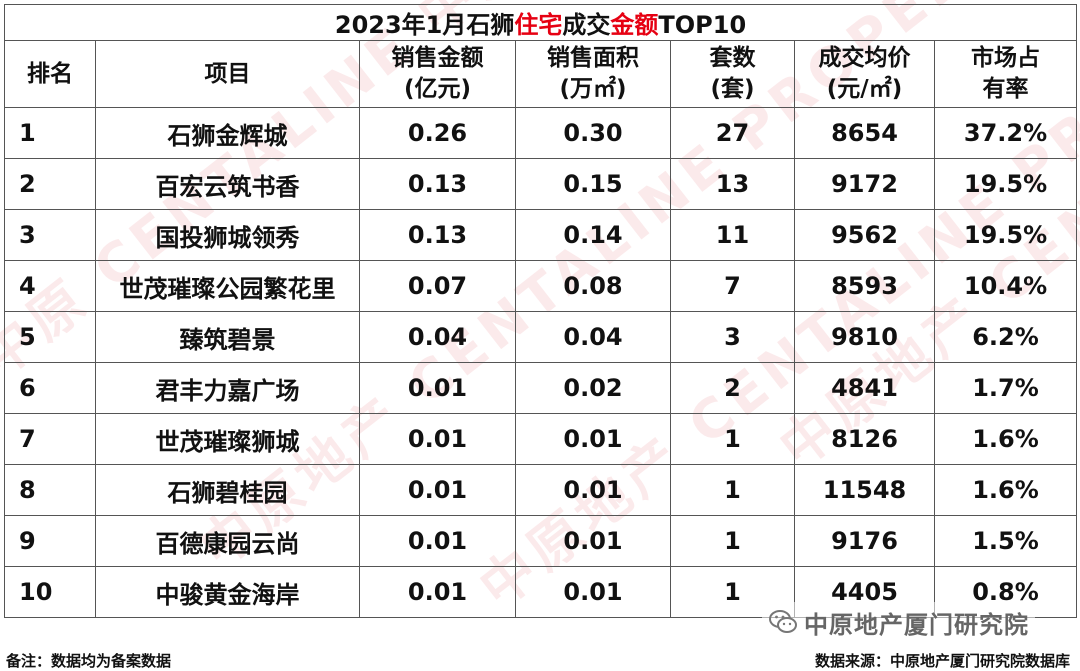  I want to click on project-cell: 世茂璀璨公园繁花里, so click(227, 286).